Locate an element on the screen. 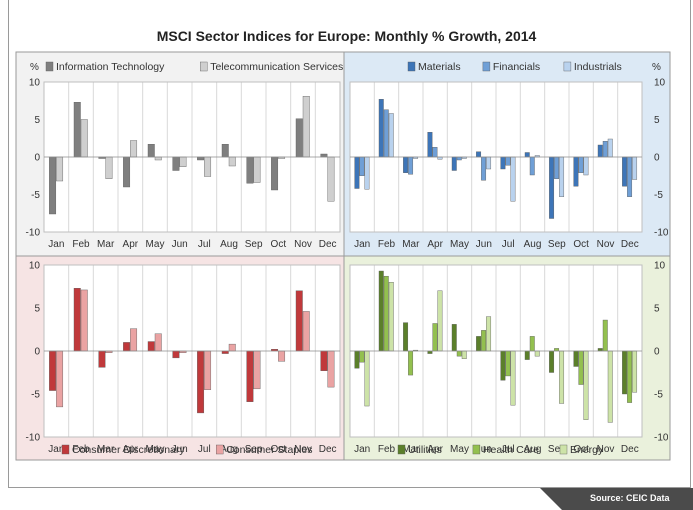 This screenshot has width=693, height=510. source-label: Source: CEIC Data is located at coordinates (630, 498).